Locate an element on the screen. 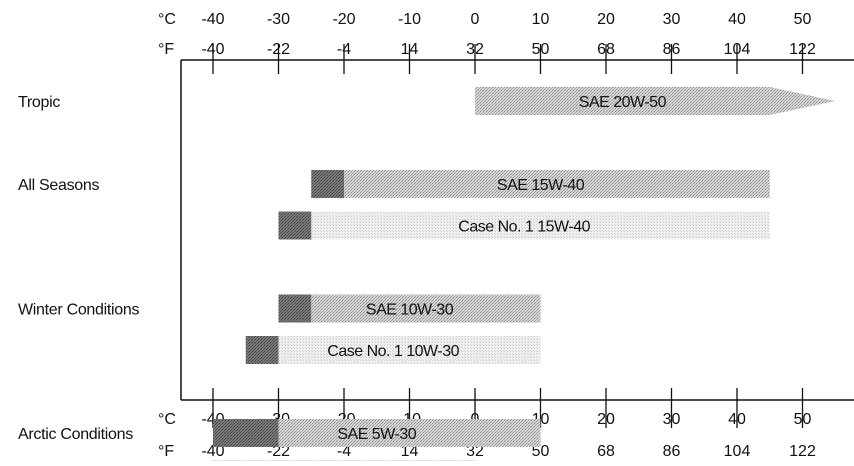 Image resolution: width=854 pixels, height=466 pixels. bottom-celsius-tick-label: 20 is located at coordinates (606, 419).